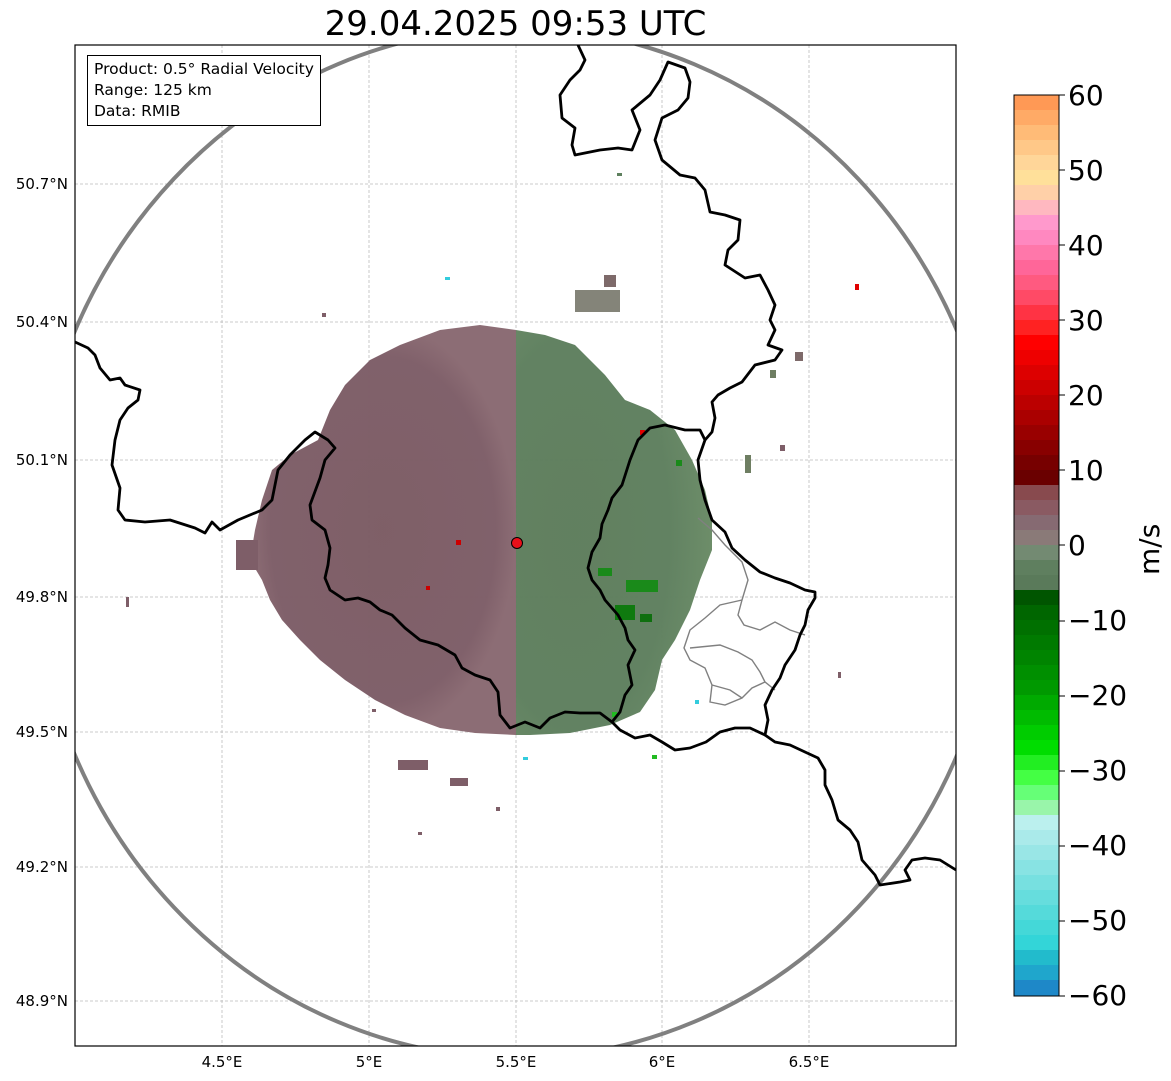  I want to click on lat-label-49.2: 49.2°N, so click(41, 867).